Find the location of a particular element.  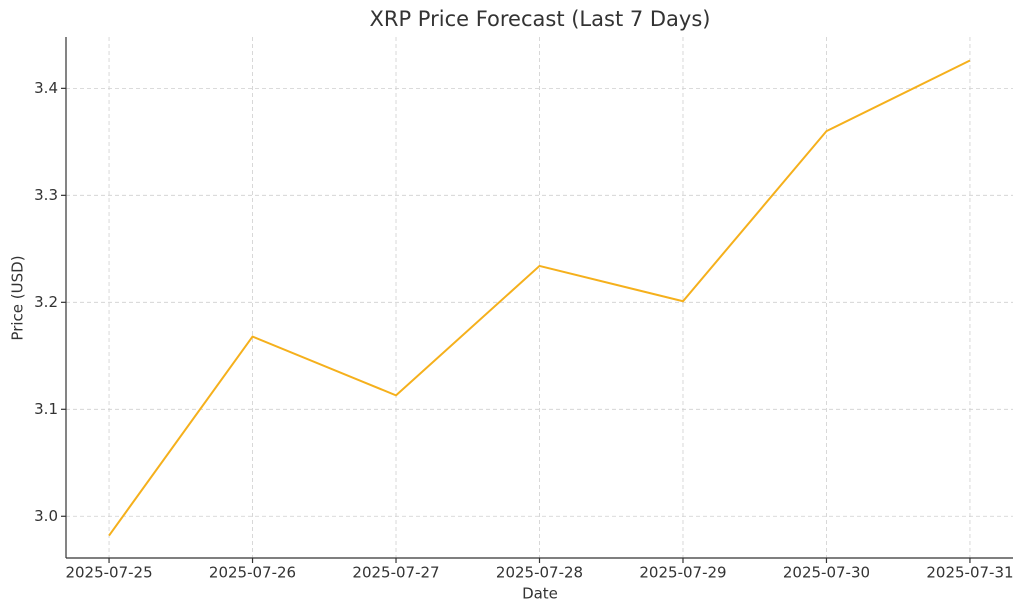

chart-title: XRP Price Forecast (Last 7 Days) is located at coordinates (539, 19).